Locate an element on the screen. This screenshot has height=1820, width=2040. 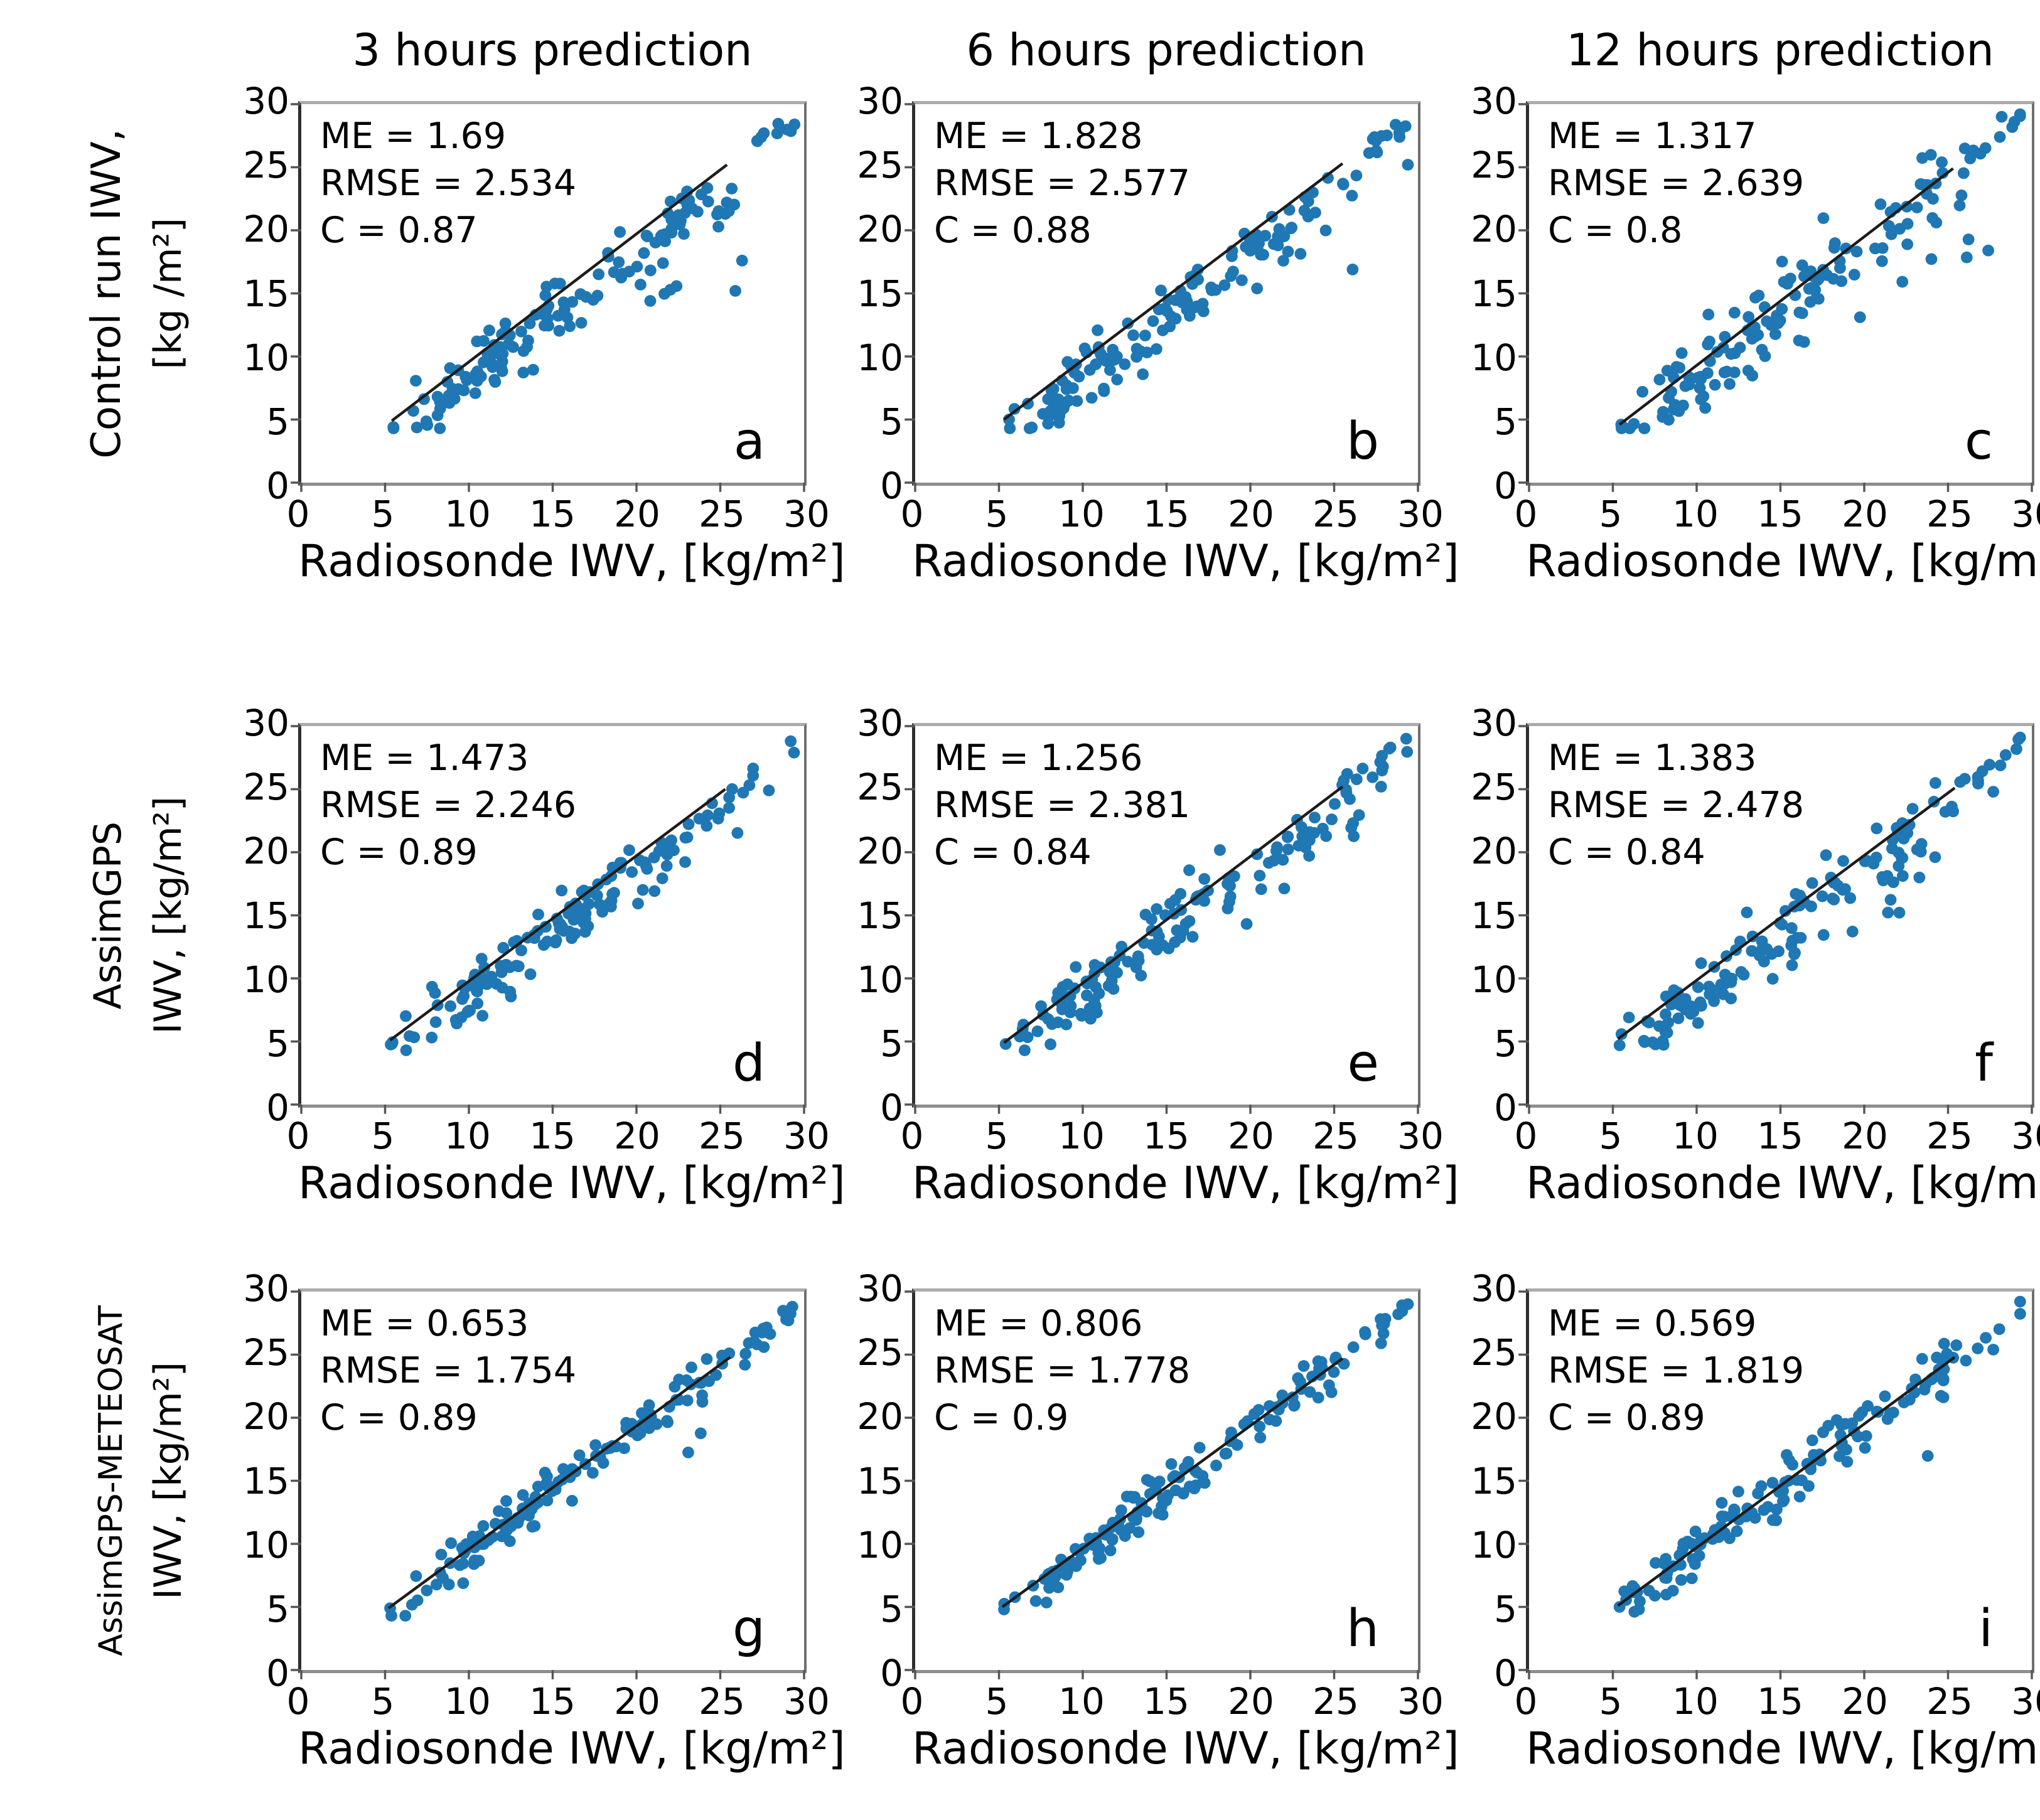
stat-me: ME = 0.653 is located at coordinates (424, 1323).